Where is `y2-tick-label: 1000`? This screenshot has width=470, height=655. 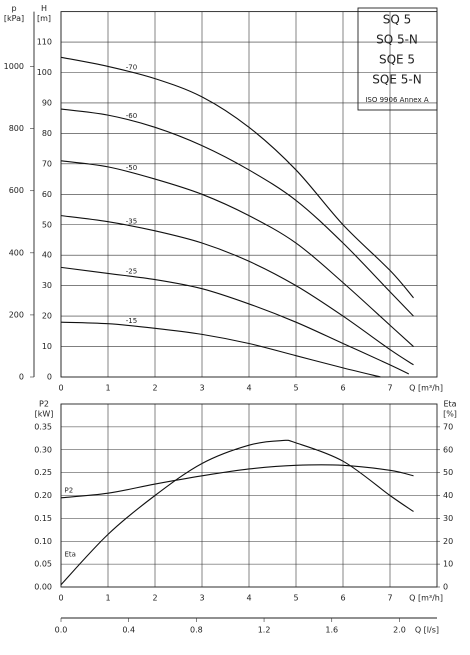 y2-tick-label: 1000 is located at coordinates (14, 66).